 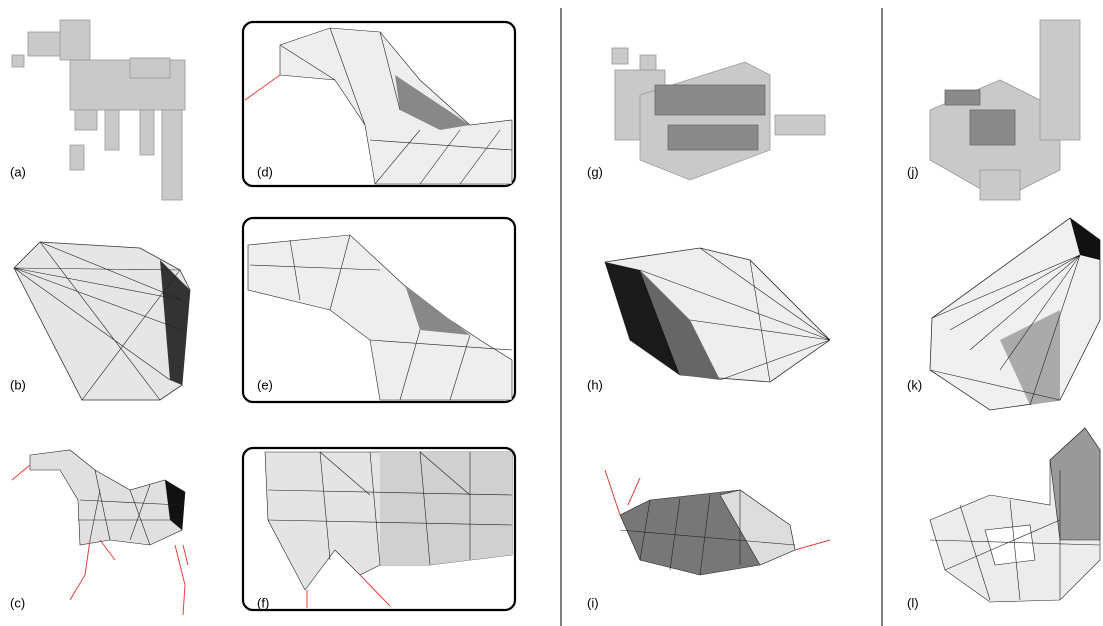 I want to click on hull-h, so click(x=717, y=315).